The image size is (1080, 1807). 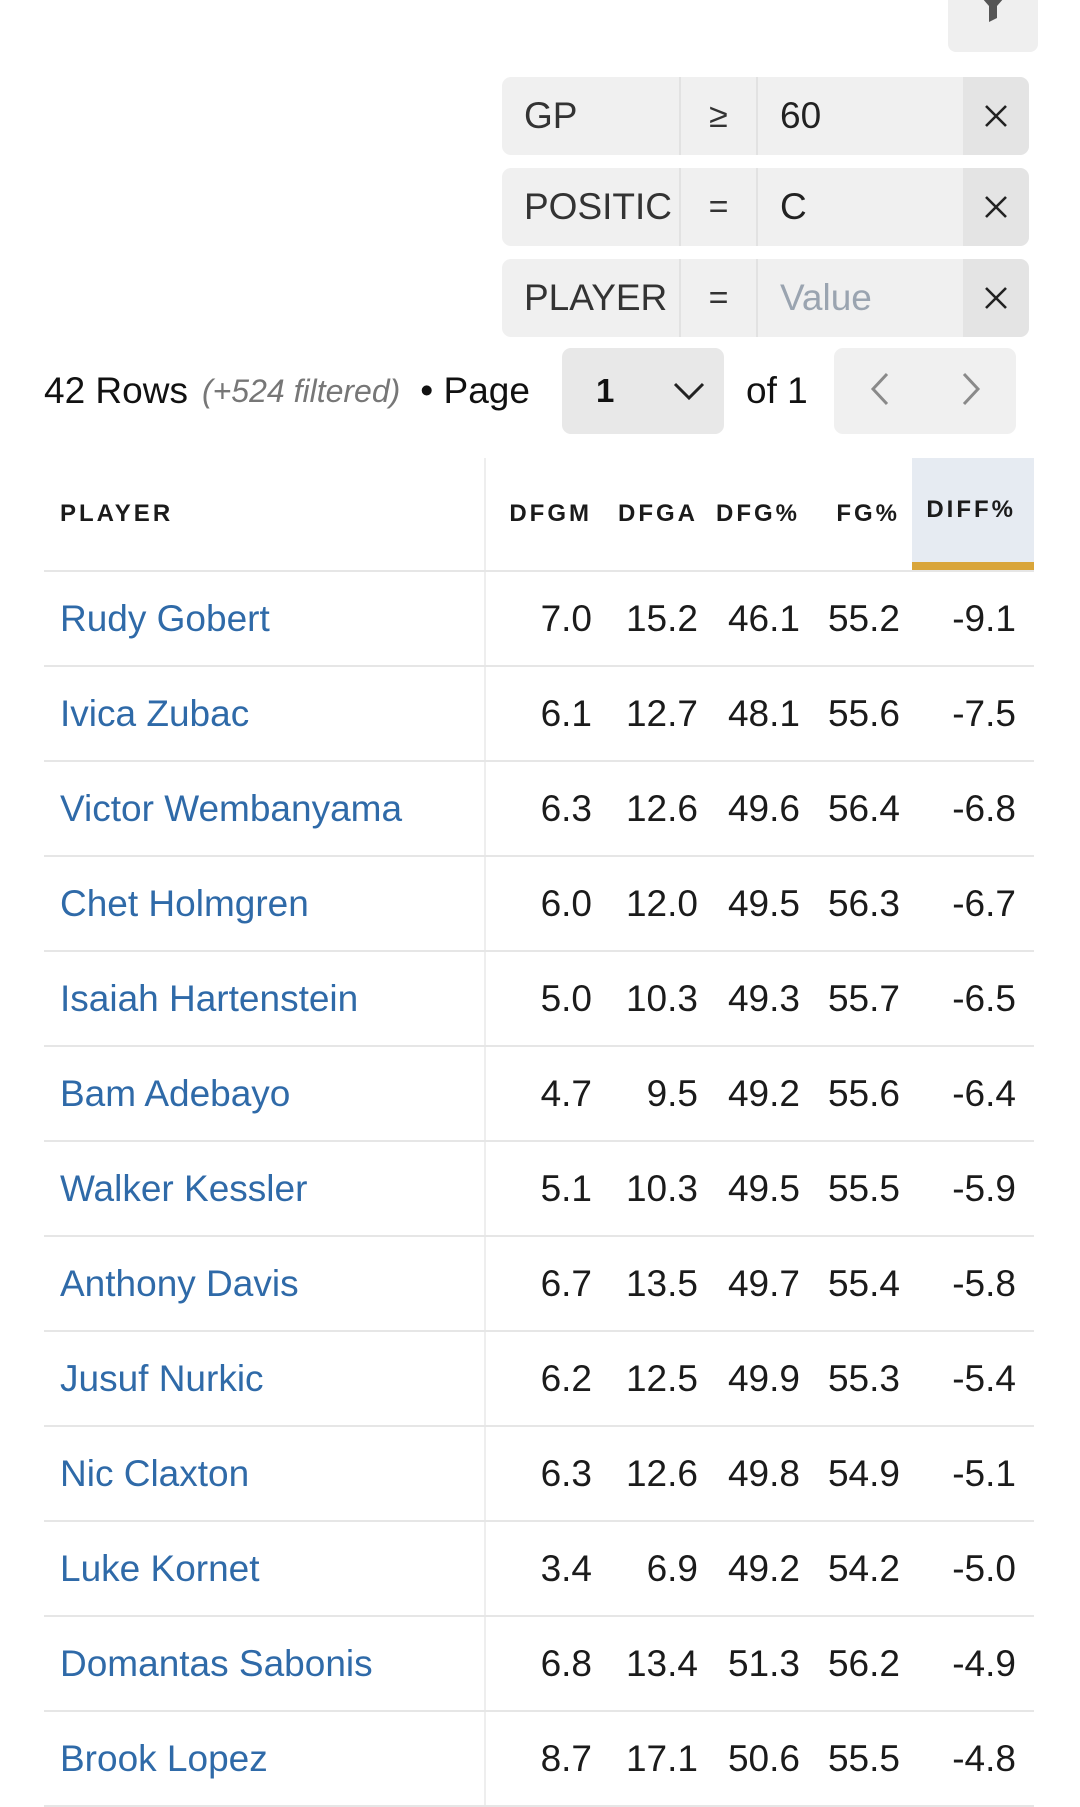 What do you see at coordinates (265, 1568) in the screenshot?
I see `player-link: Luke Kornet` at bounding box center [265, 1568].